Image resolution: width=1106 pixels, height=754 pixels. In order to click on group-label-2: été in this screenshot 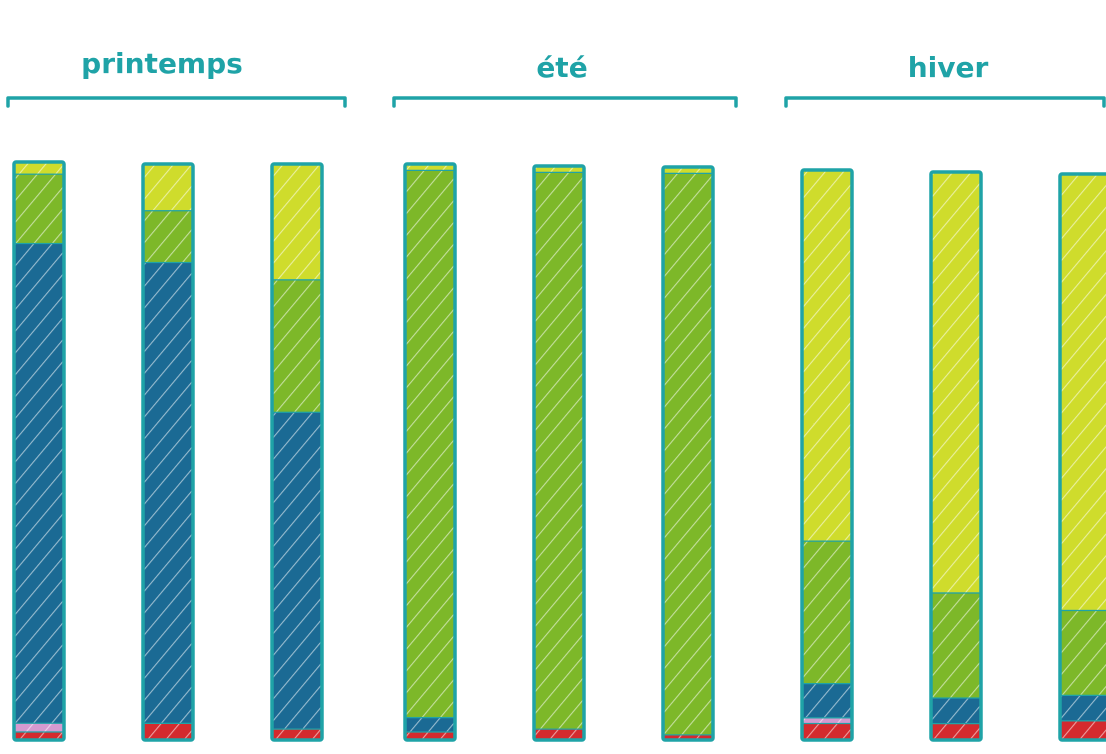, I will do `click(561, 67)`.